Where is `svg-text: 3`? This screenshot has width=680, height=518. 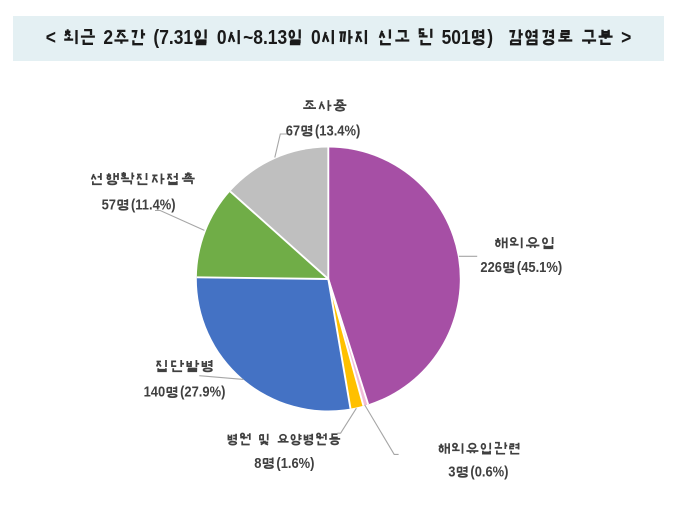
svg-text: 3 is located at coordinates (451, 473).